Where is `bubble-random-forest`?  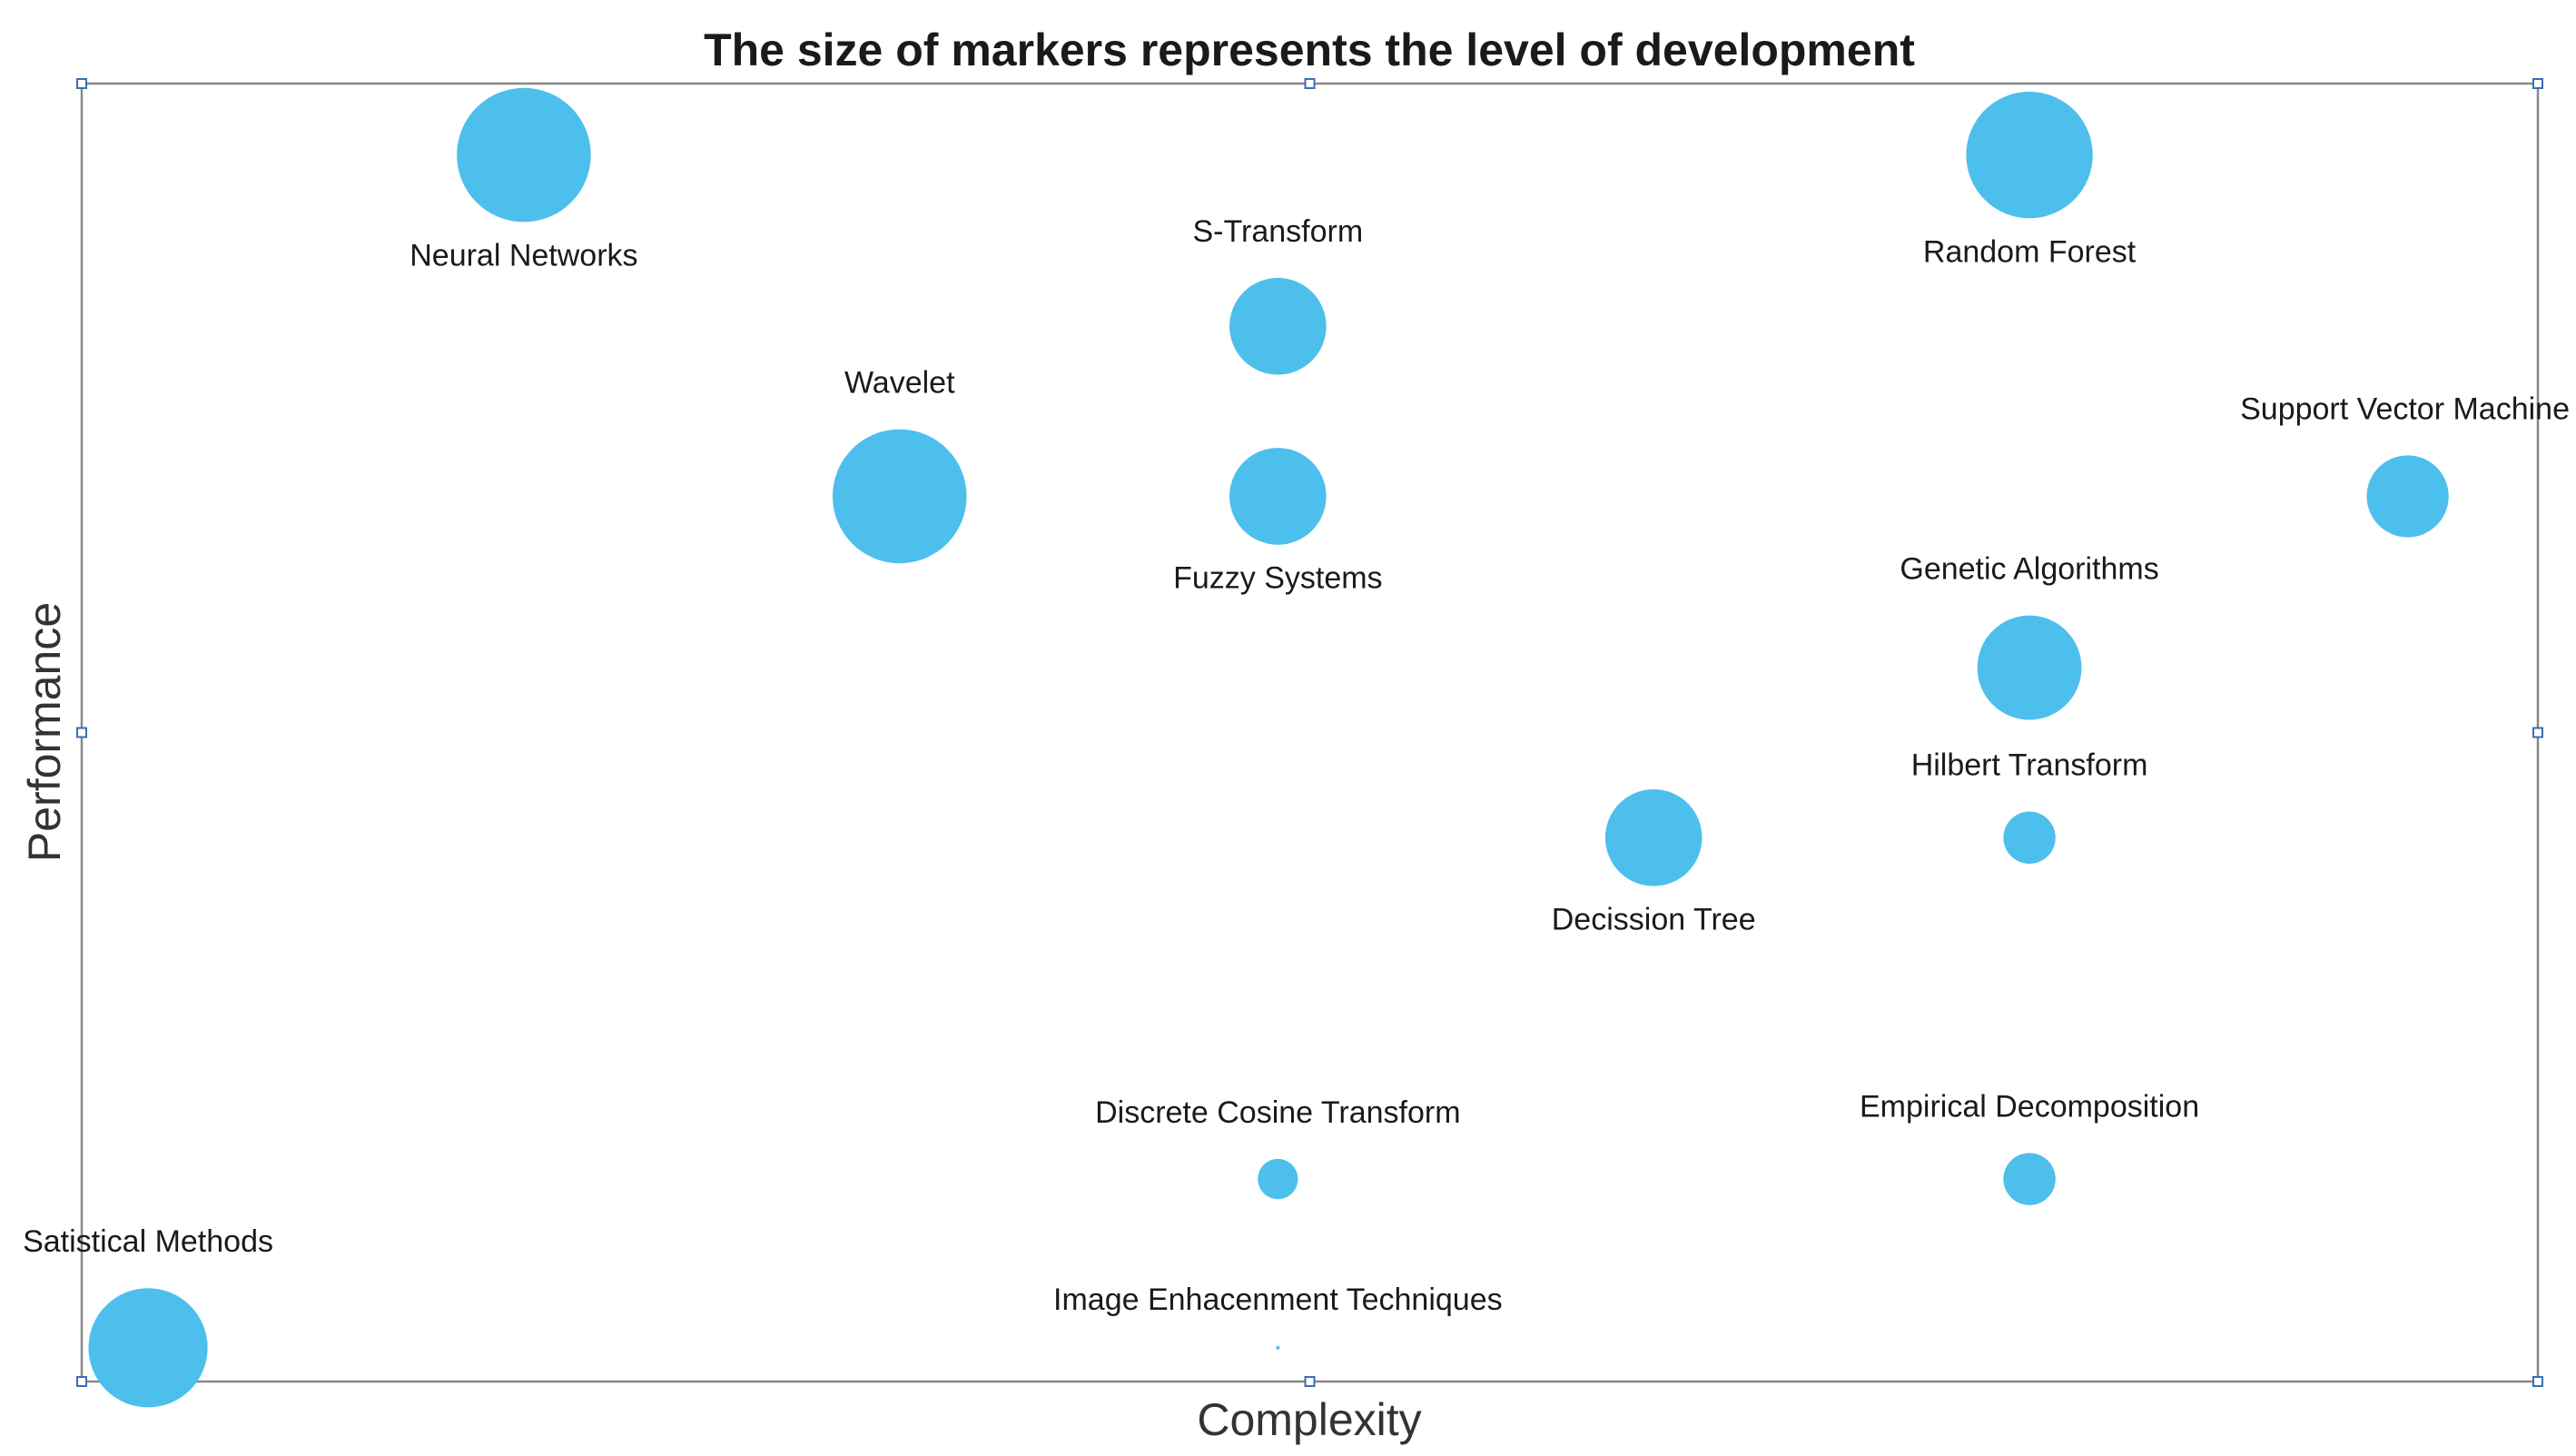
bubble-random-forest is located at coordinates (2029, 155).